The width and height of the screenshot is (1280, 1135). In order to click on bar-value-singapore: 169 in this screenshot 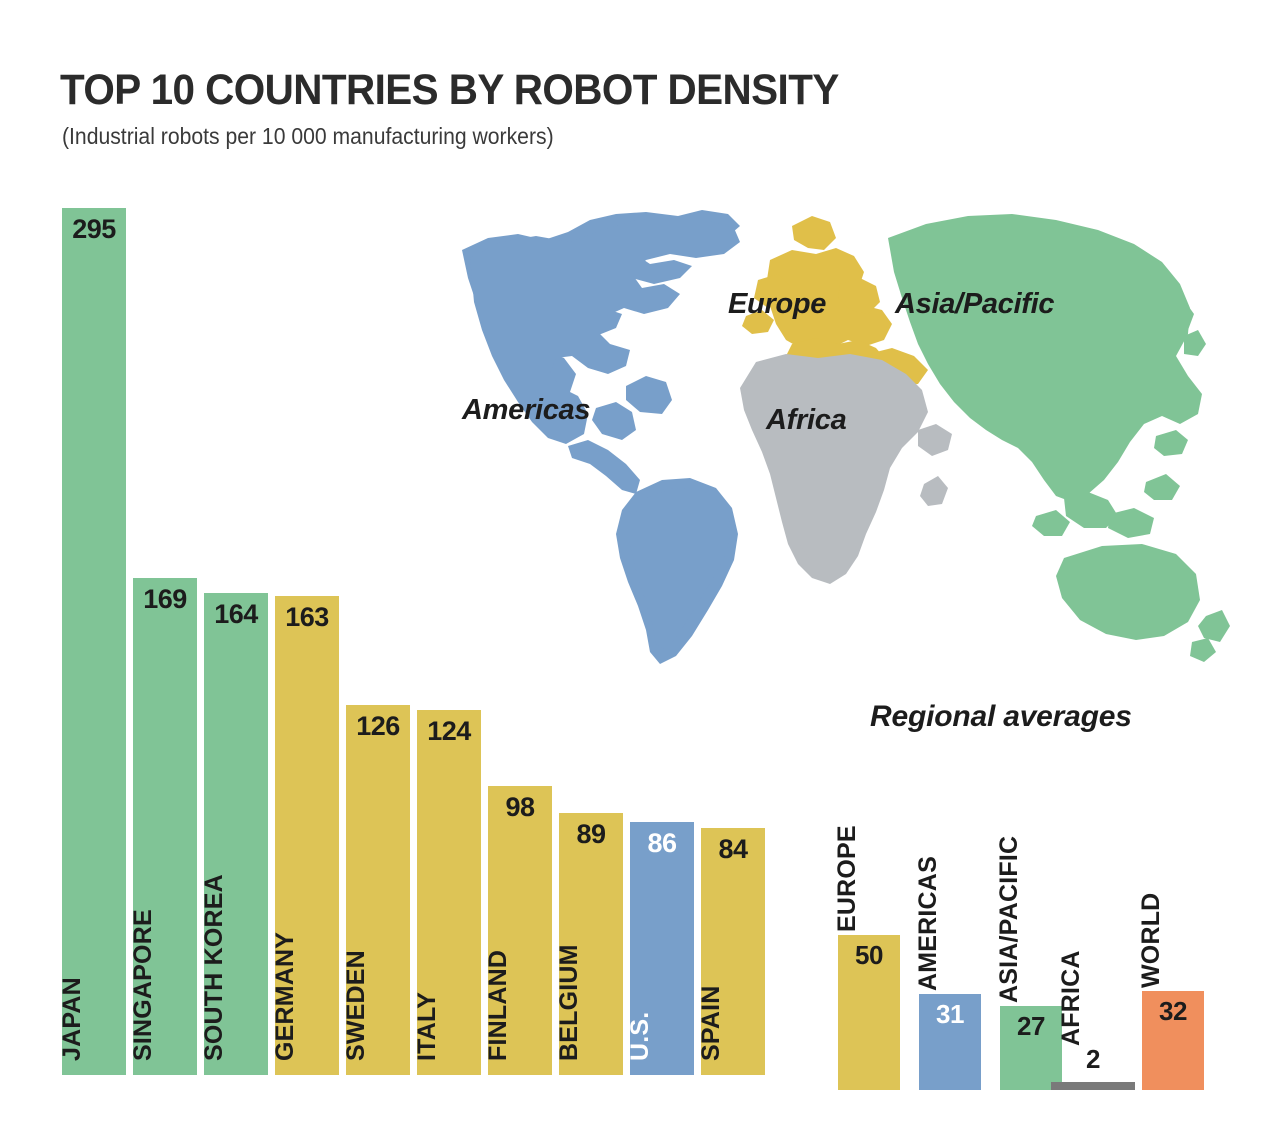, I will do `click(165, 599)`.